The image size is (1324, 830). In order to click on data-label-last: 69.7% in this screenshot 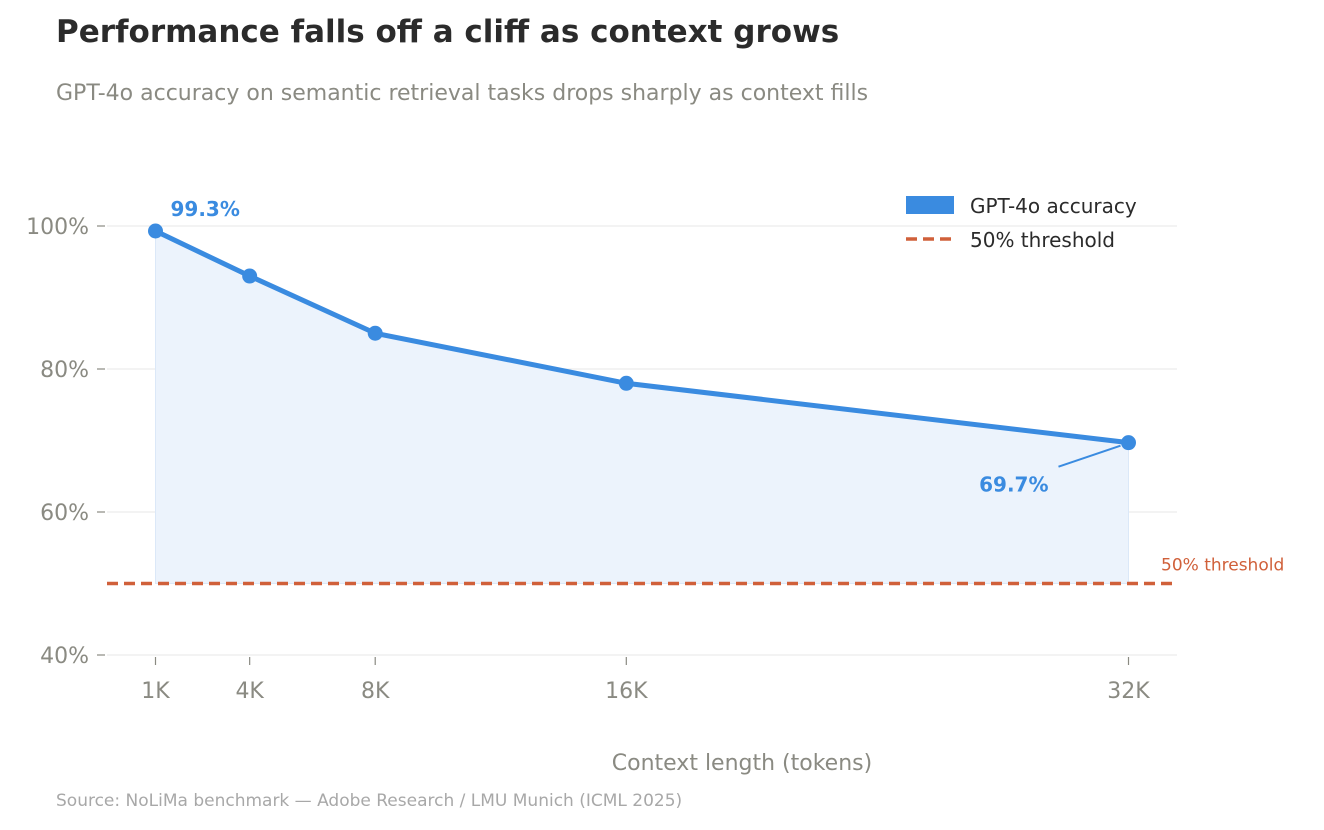, I will do `click(1013, 485)`.